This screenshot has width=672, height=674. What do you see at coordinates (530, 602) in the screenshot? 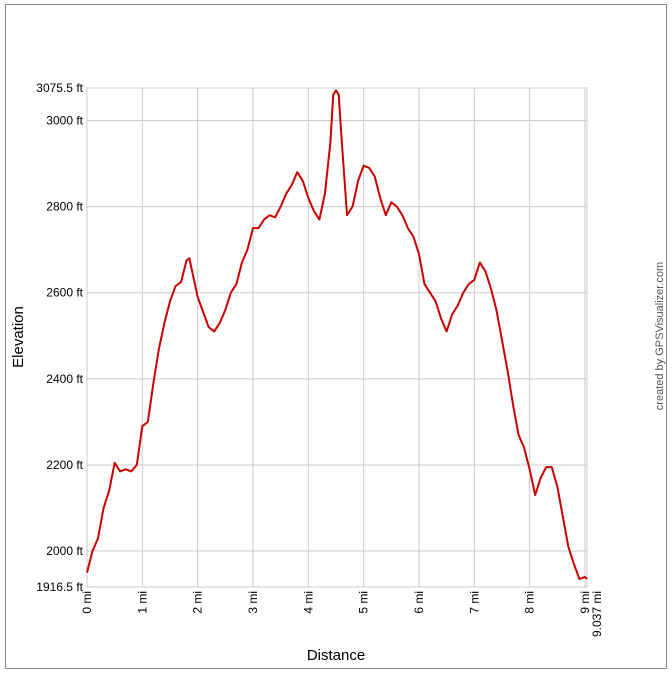
I see `x-tick-label: 8 mi` at bounding box center [530, 602].